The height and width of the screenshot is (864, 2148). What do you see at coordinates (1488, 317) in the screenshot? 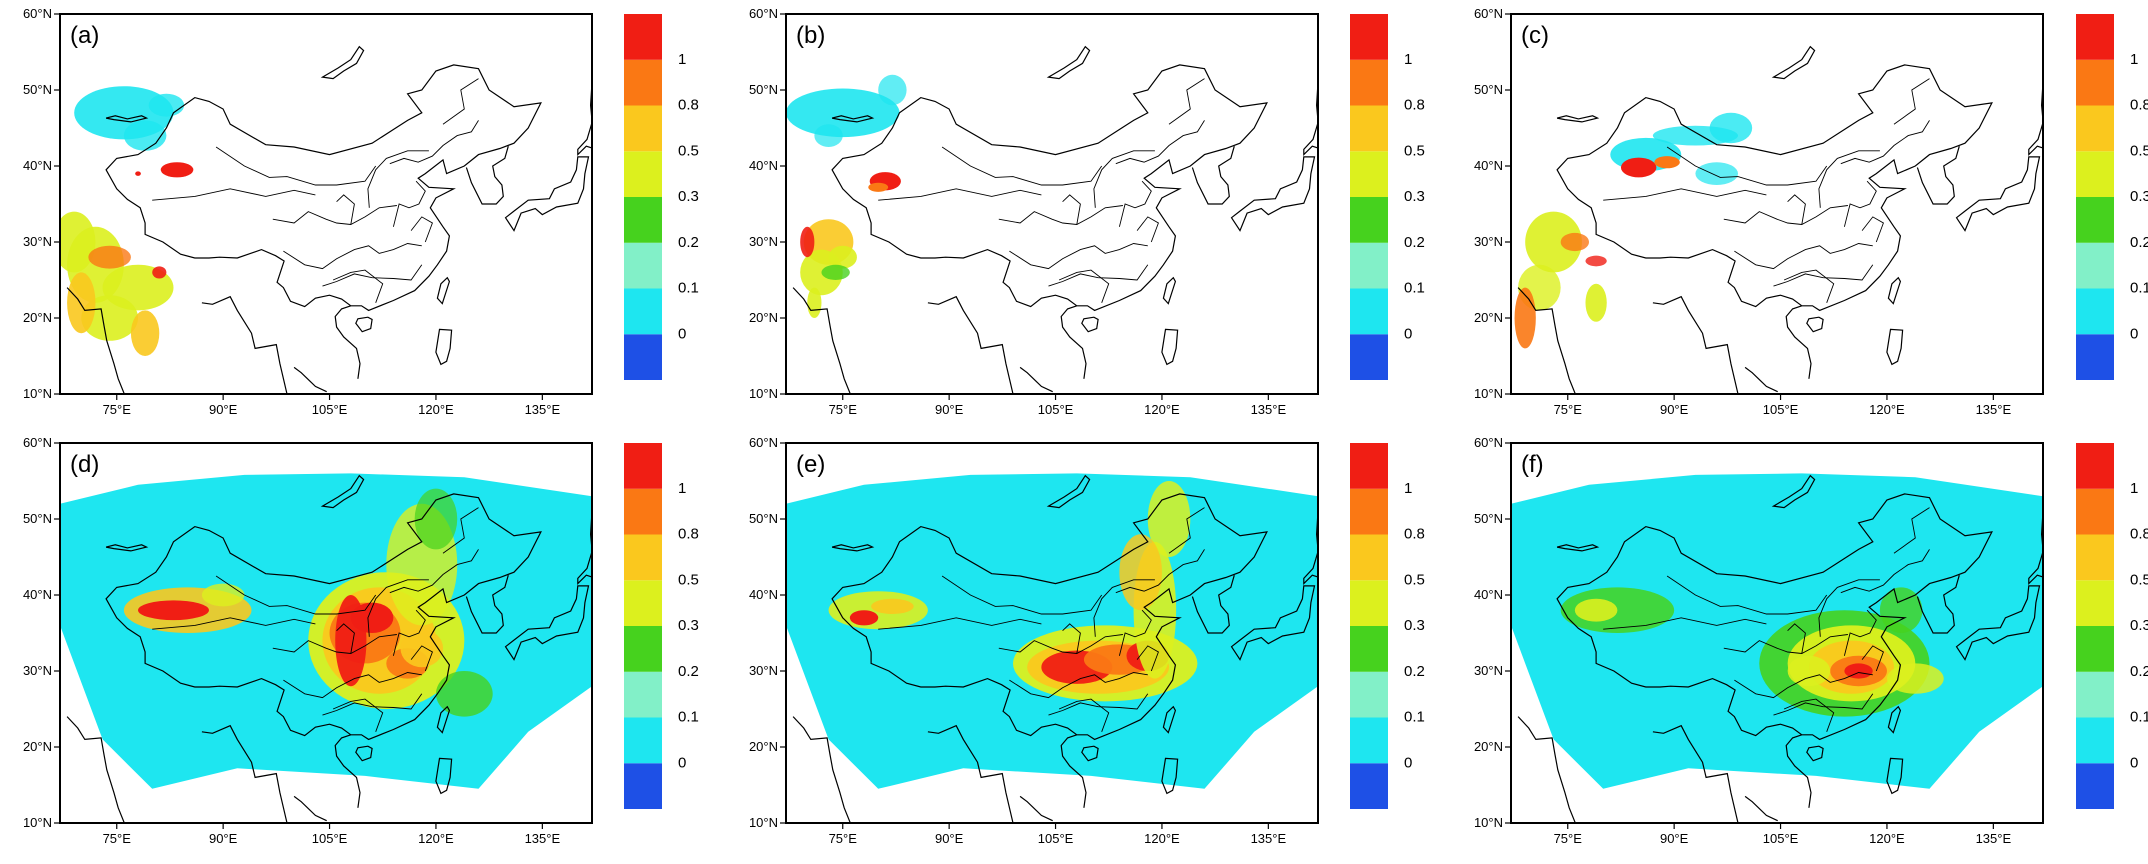
I see `lat-tick-label: 20°N` at bounding box center [1488, 317].